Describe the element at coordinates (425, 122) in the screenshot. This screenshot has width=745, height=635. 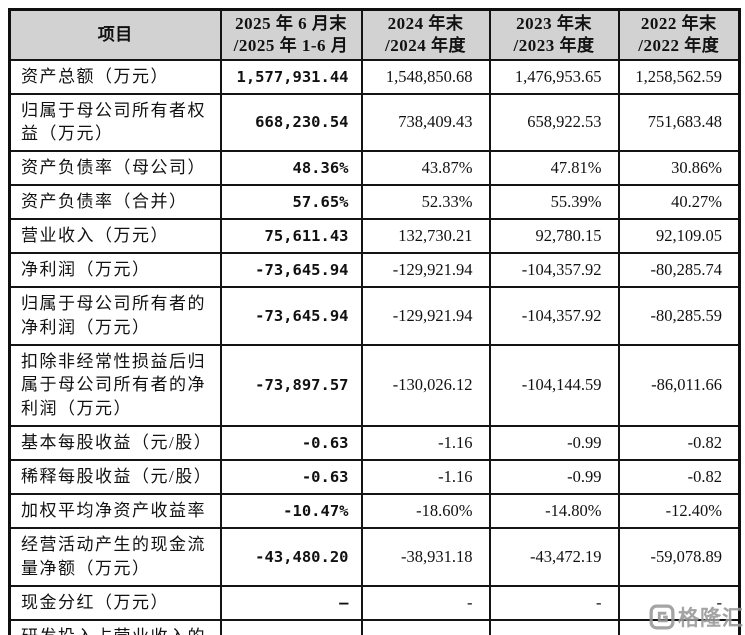
I see `cell-2024: 738,409.43` at that location.